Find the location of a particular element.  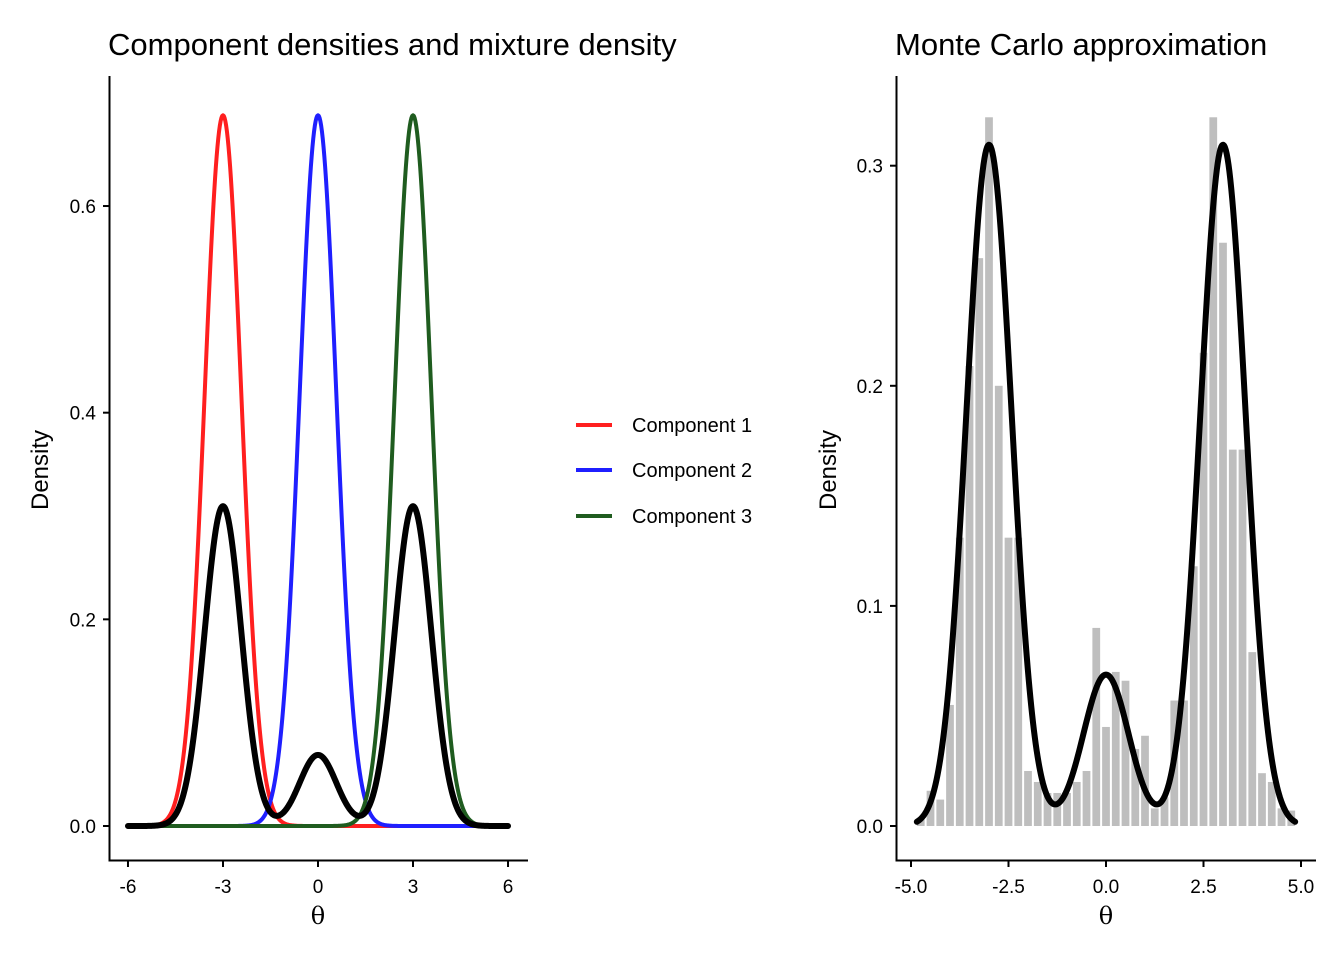

right-x-tick-label: 2.5 is located at coordinates (1203, 887).